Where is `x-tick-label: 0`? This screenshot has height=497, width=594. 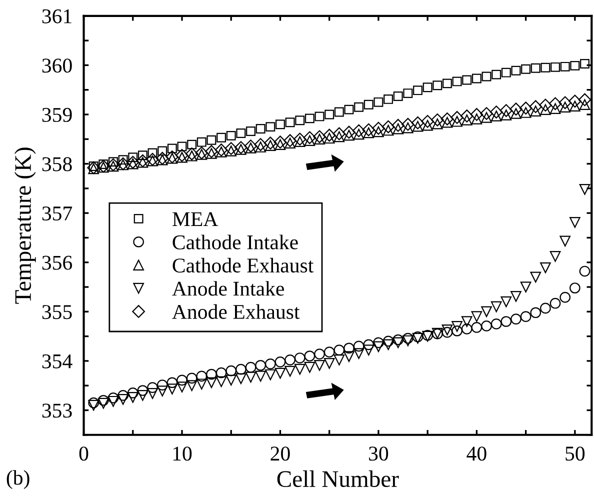 x-tick-label: 0 is located at coordinates (83, 453).